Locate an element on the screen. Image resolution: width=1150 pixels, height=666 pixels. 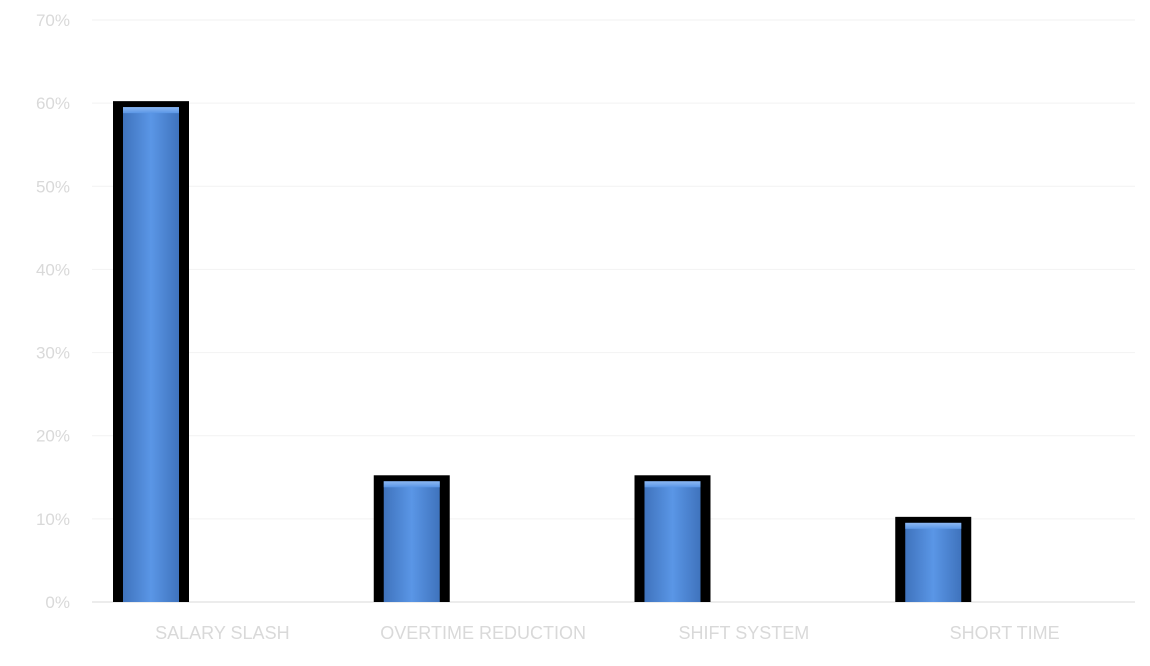
x-tick-label: SHIFT SYSTEM is located at coordinates (744, 633).